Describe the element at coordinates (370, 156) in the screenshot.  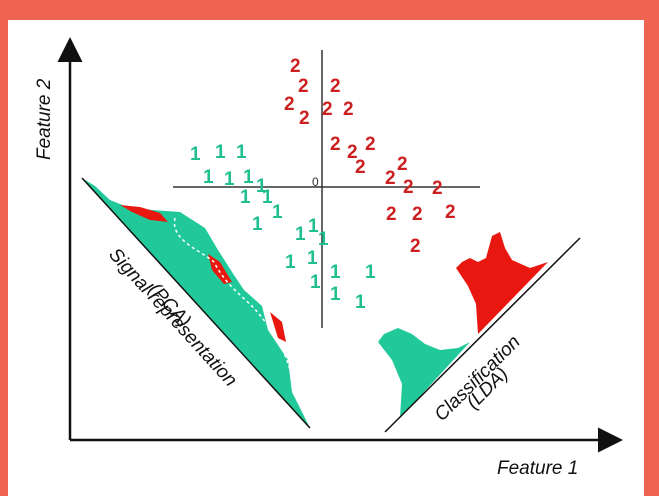
I see `class2-points: 22 222 2 22 2 22 22 2 22 2 22` at that location.